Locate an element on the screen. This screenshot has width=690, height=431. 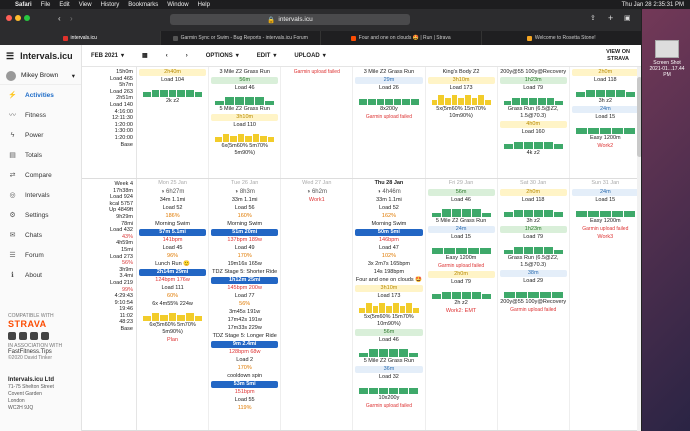
hamburger-icon: ☰ is located at coordinates (10, 55).